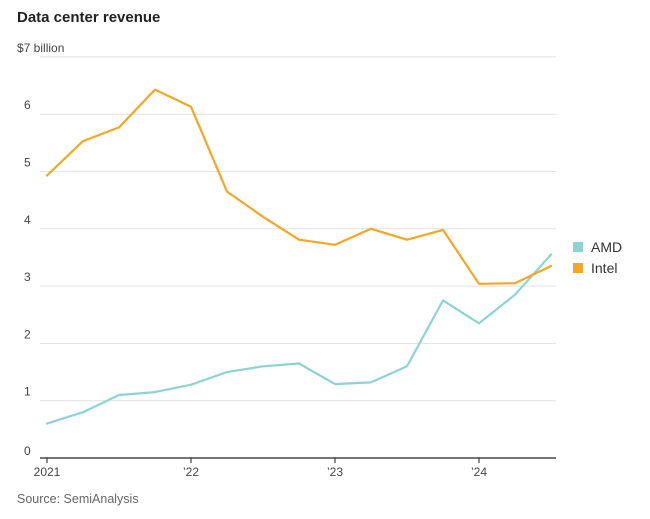 The image size is (650, 519). What do you see at coordinates (27, 105) in the screenshot?
I see `y-tick-label: 6` at bounding box center [27, 105].